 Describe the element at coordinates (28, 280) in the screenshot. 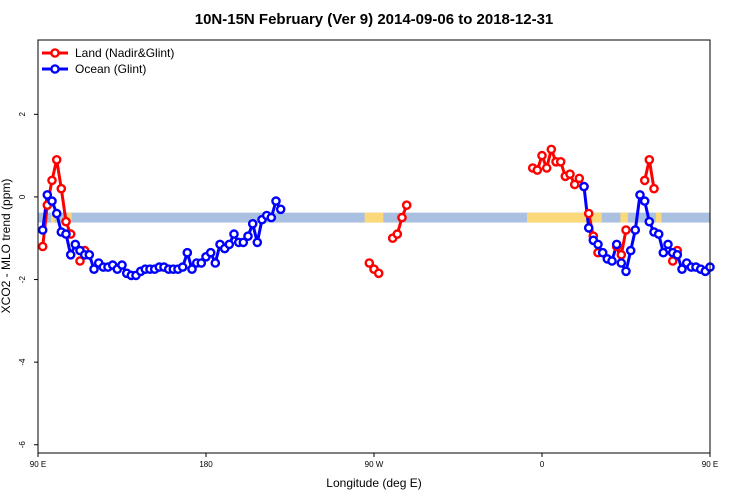

I see `y-axis: -6 -4 -2 0 2` at that location.